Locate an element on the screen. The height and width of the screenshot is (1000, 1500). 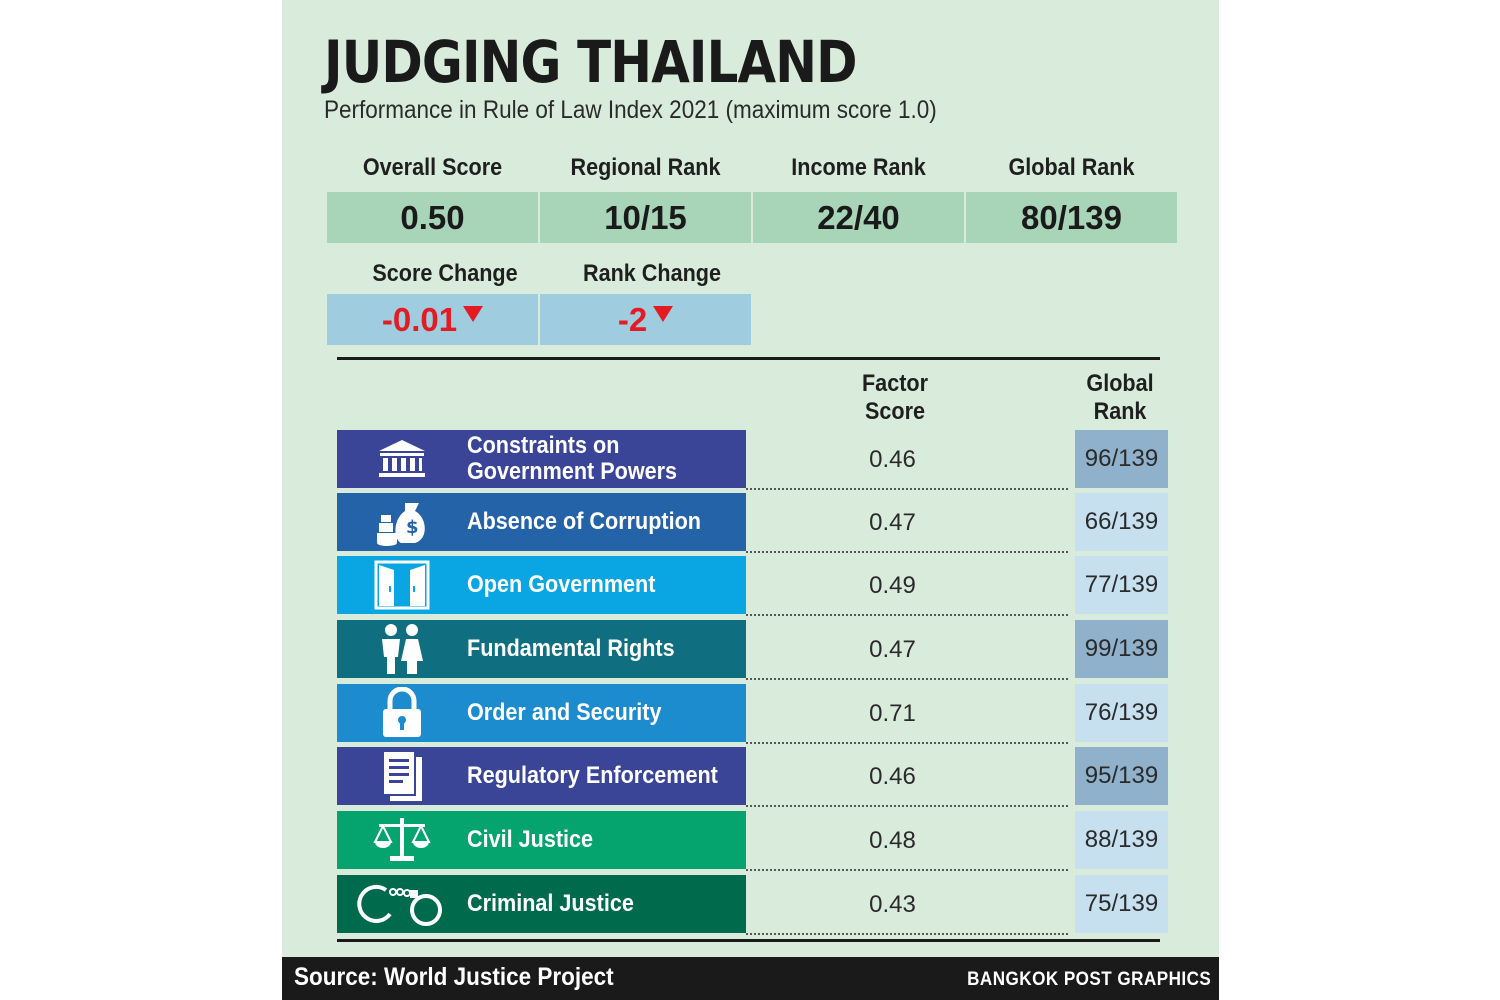
factor-label-line1: Open Government is located at coordinates (561, 584).